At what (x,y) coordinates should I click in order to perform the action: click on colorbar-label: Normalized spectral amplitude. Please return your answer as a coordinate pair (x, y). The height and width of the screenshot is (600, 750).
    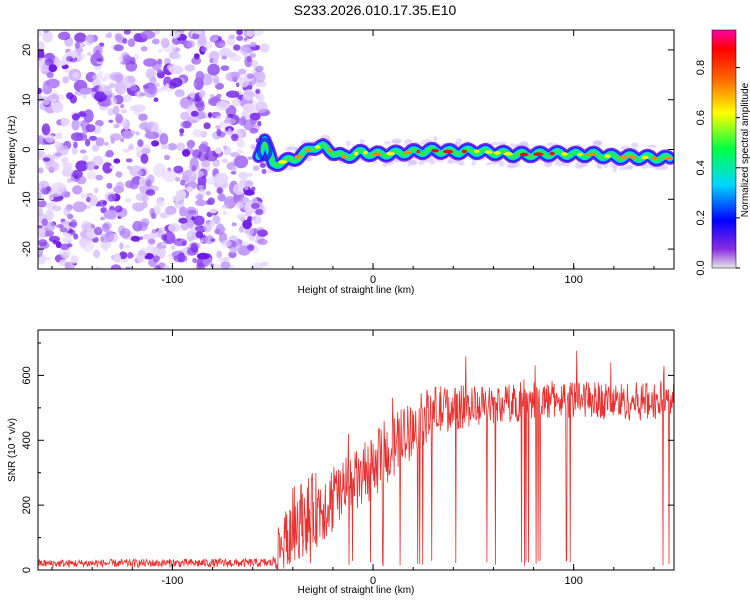
    Looking at the image, I should click on (745, 149).